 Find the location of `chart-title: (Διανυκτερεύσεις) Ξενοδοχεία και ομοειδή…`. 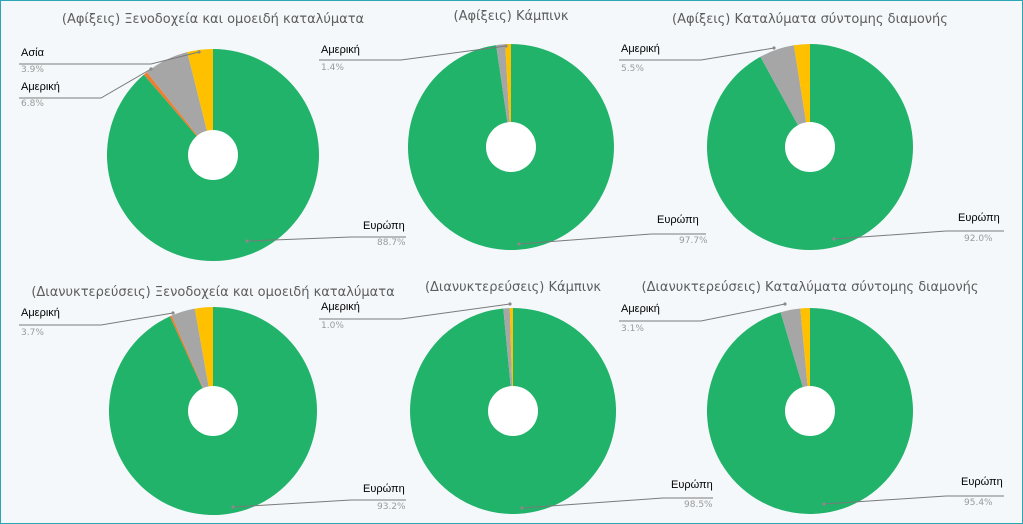

chart-title: (Διανυκτερεύσεις) Ξενοδοχεία και ομοειδή… is located at coordinates (212, 292).